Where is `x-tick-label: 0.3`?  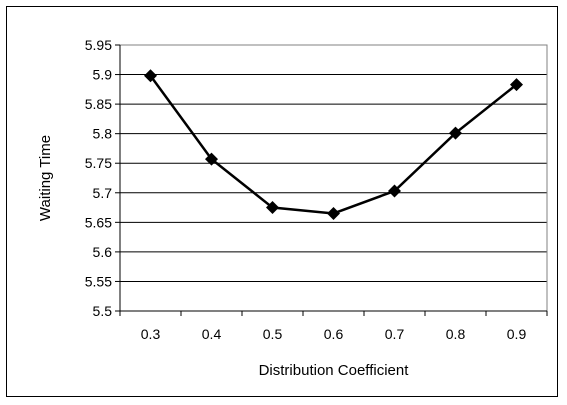
x-tick-label: 0.3 is located at coordinates (151, 334).